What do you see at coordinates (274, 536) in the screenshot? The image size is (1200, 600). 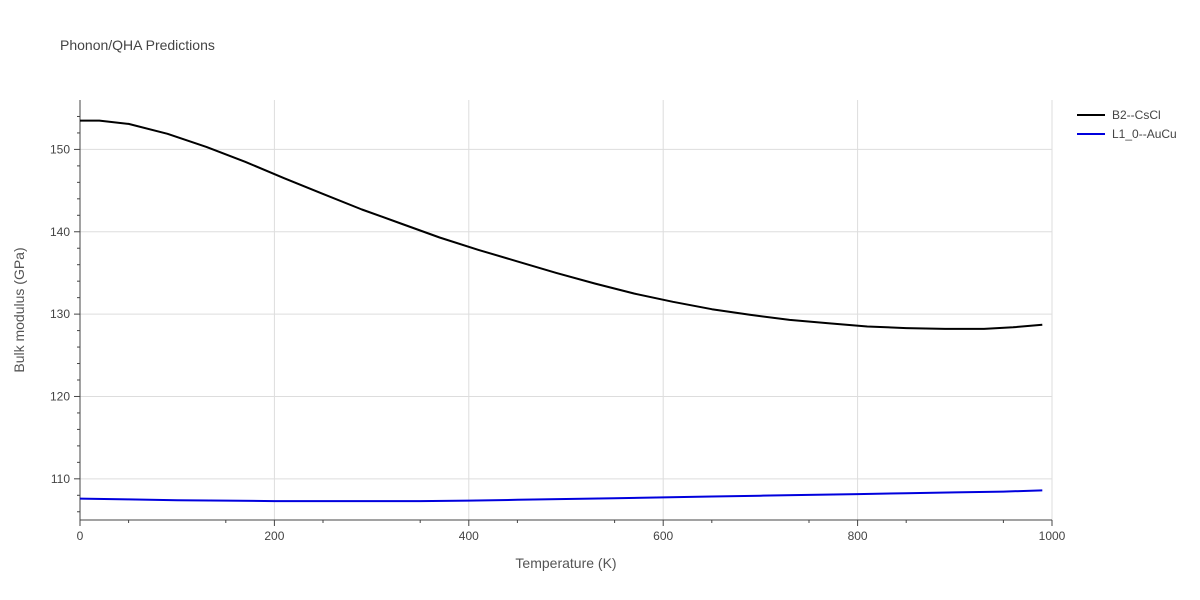 I see `x-tick-label: 200` at bounding box center [274, 536].